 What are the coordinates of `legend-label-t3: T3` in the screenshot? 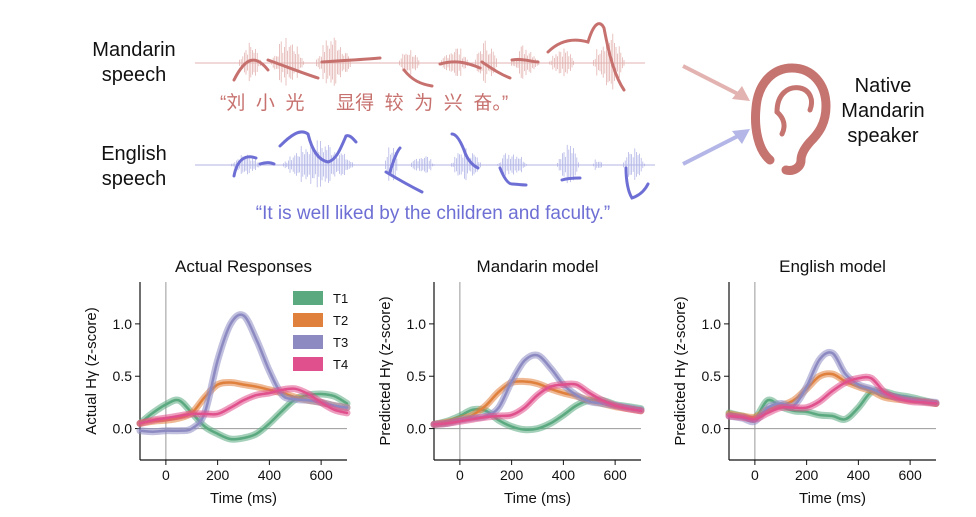 It's located at (340, 342).